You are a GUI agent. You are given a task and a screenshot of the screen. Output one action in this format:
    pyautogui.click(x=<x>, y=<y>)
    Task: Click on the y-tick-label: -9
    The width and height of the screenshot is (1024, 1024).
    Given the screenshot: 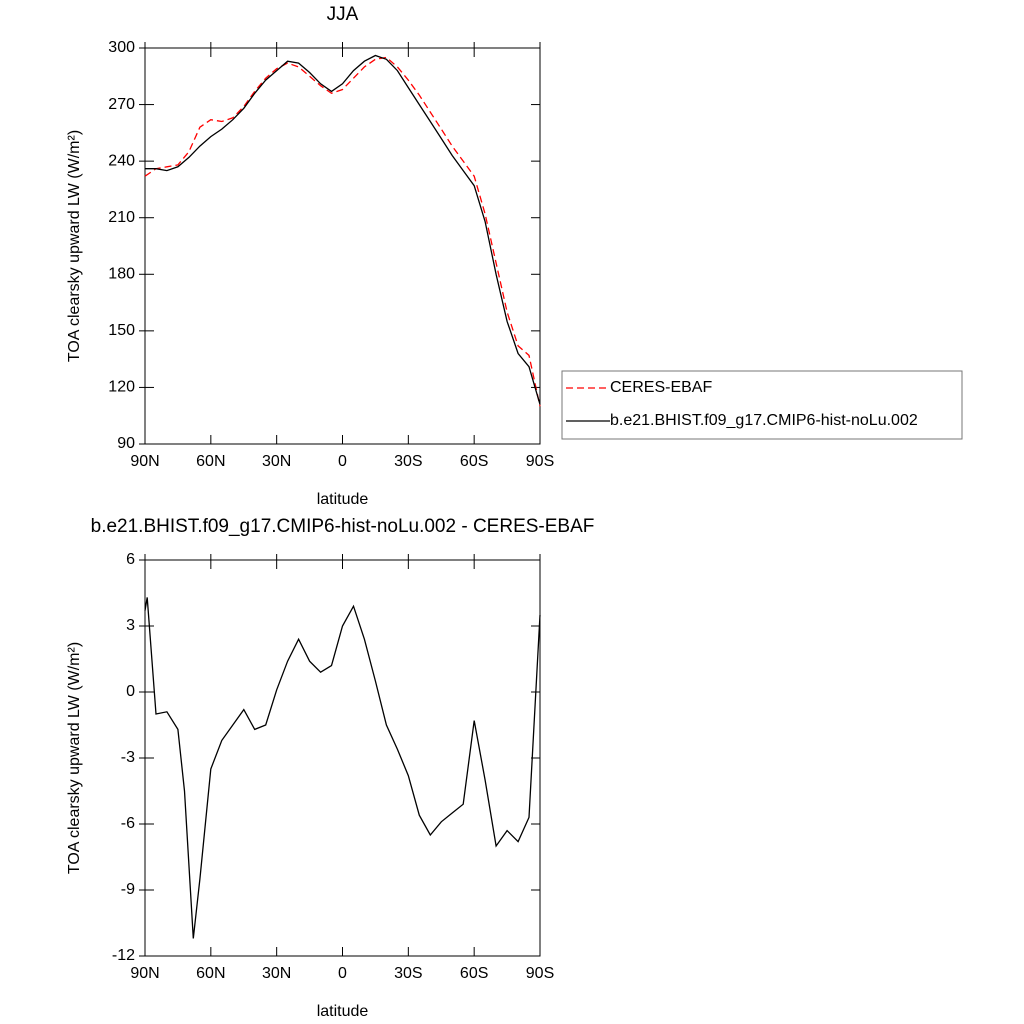 What is the action you would take?
    pyautogui.click(x=128, y=889)
    